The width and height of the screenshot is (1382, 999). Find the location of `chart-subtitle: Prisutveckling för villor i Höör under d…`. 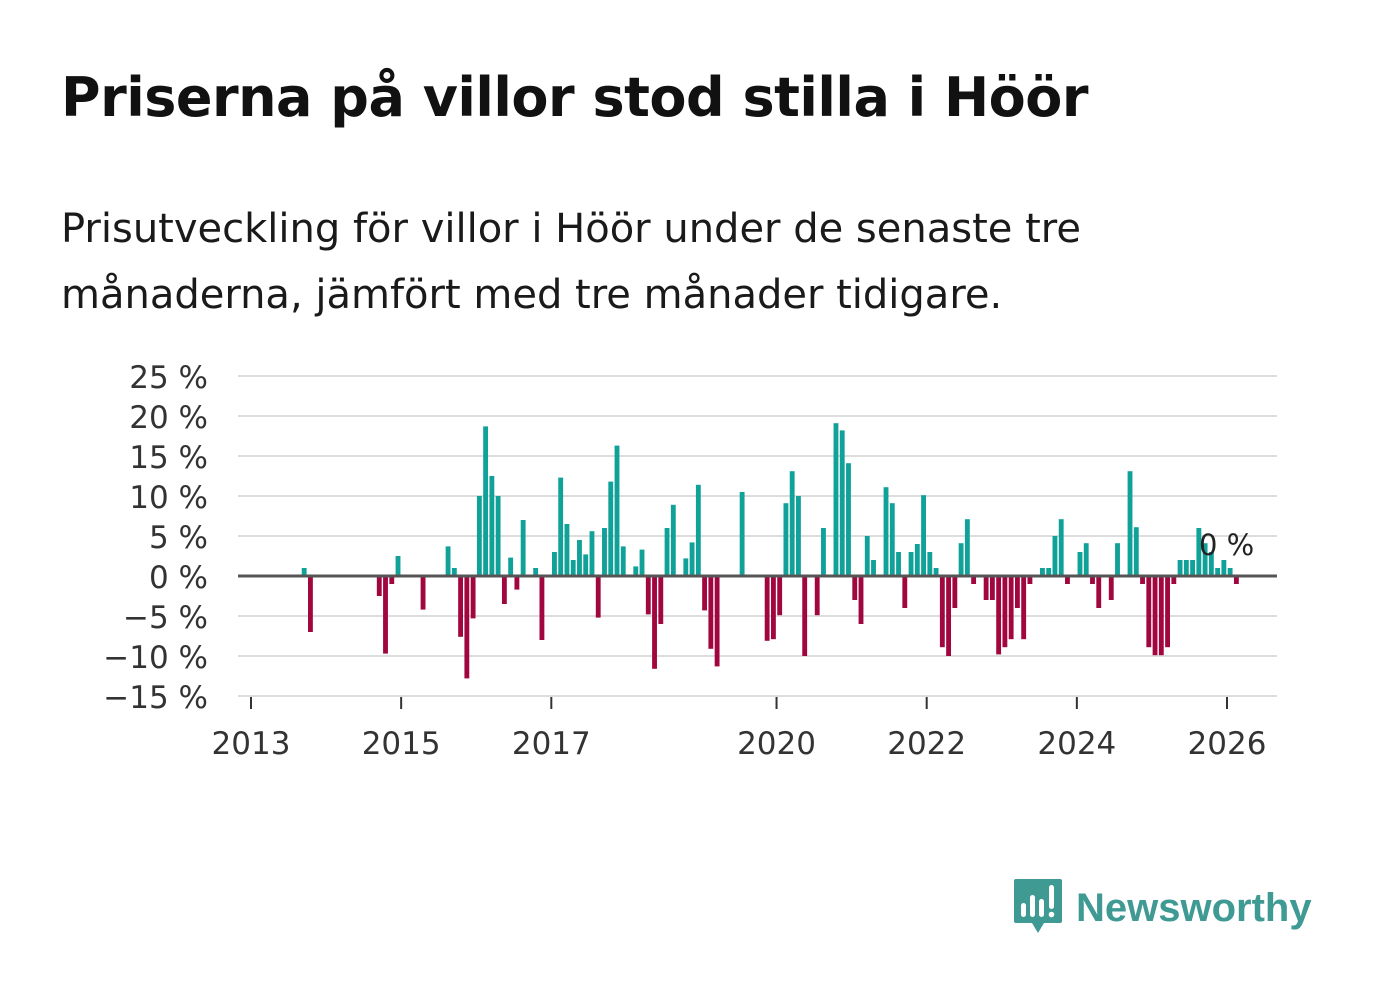

chart-subtitle: Prisutveckling för villor i Höör under d… is located at coordinates (571, 262).